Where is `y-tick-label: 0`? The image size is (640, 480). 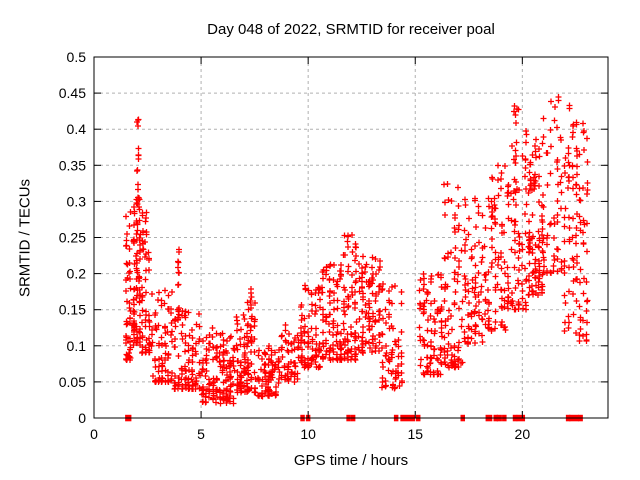 y-tick-label: 0 is located at coordinates (82, 418).